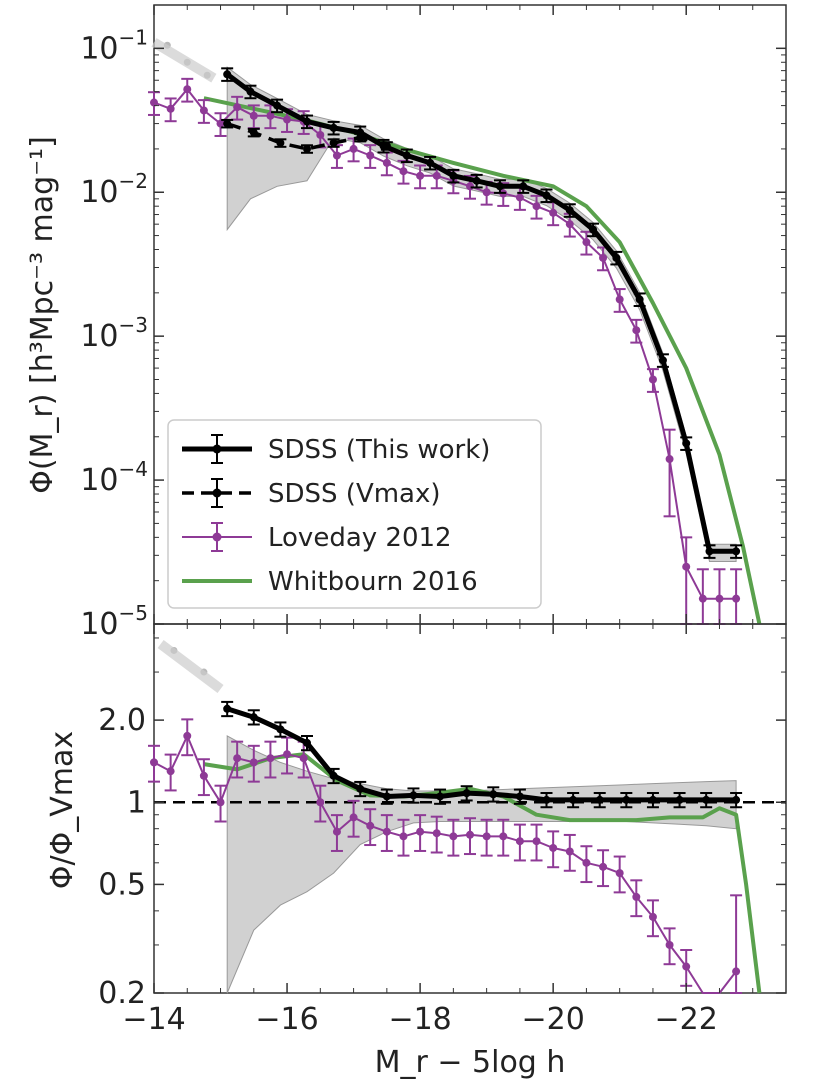 This screenshot has width=832, height=1087. Describe the element at coordinates (482, 754) in the screenshot. I see `series-sdss-this-work-` at that location.